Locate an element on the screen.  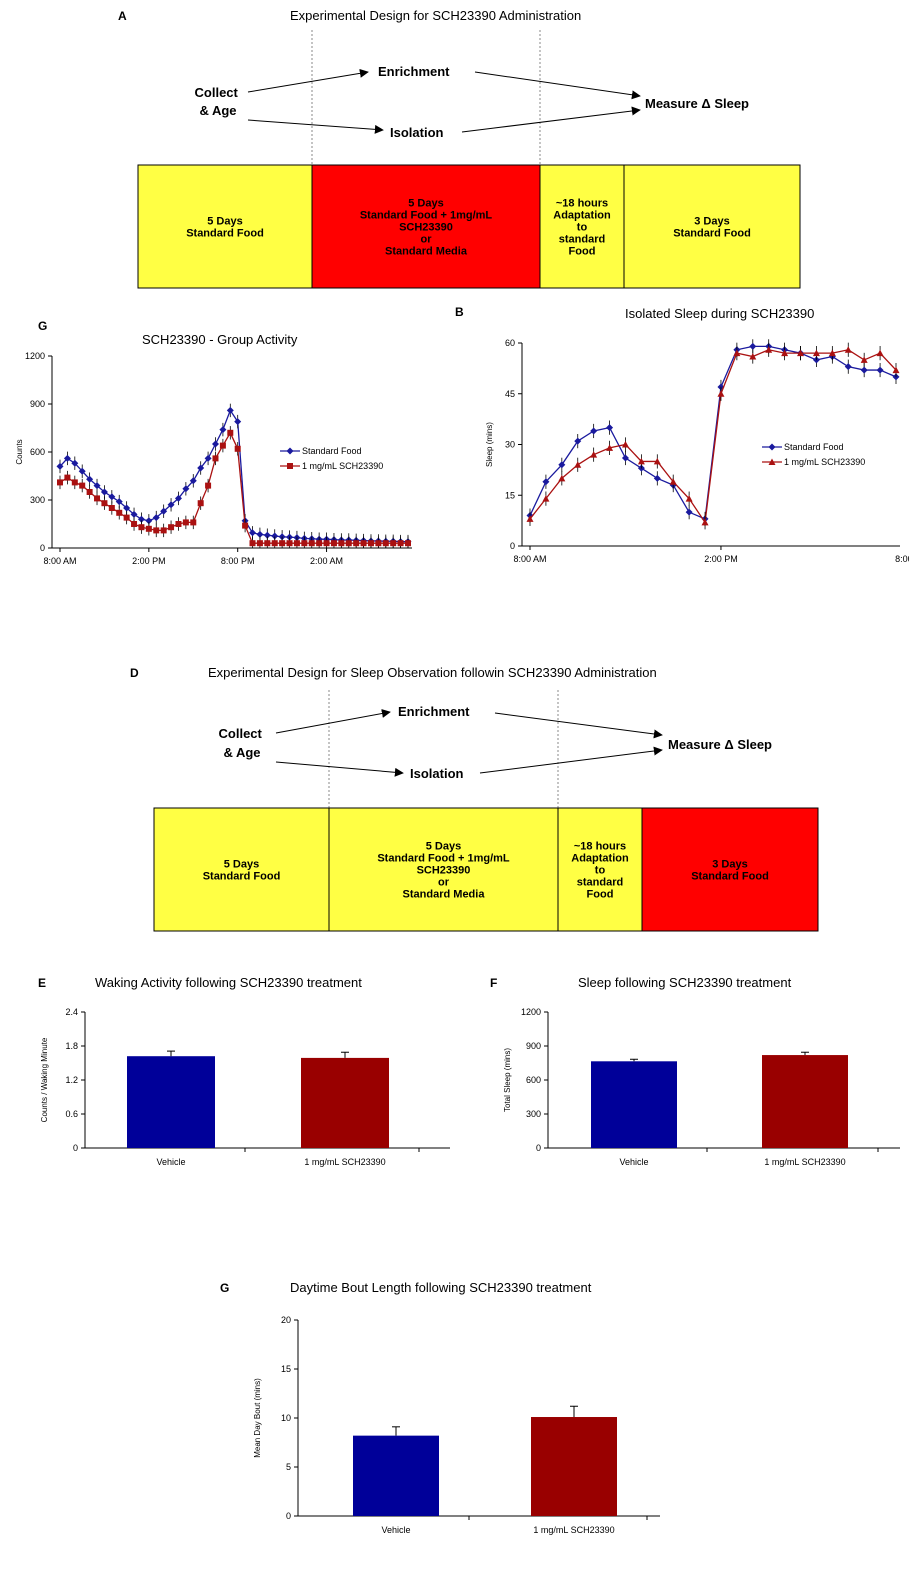
enrichment-label-d: Enrichment is located at coordinates (434, 711).